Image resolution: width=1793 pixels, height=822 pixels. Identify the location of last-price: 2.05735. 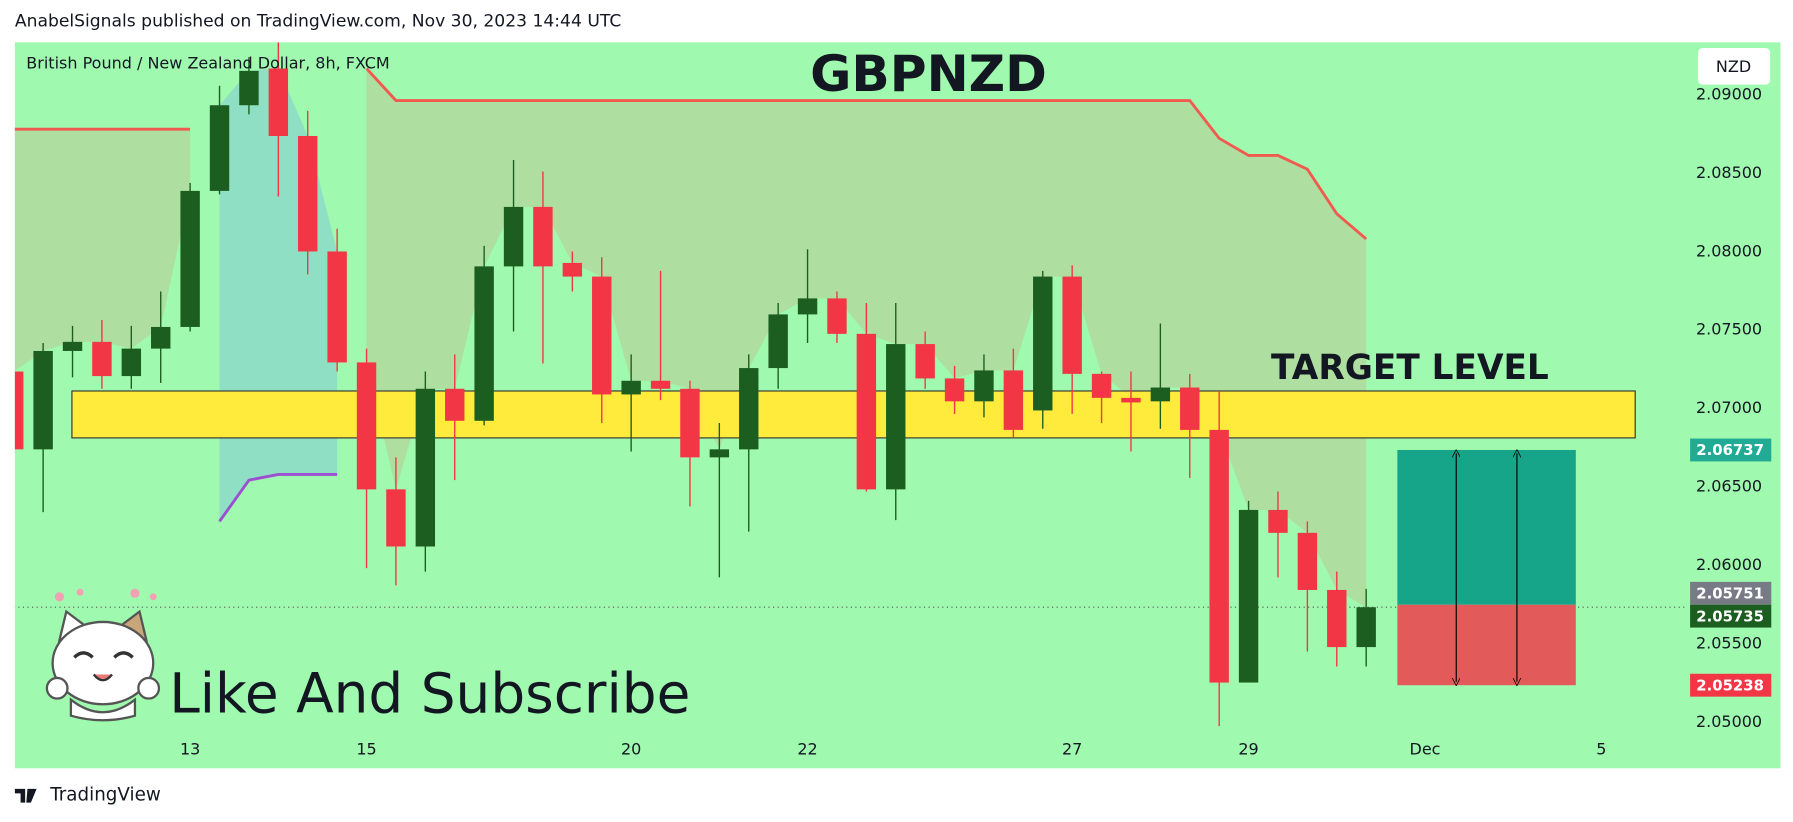
(1730, 616).